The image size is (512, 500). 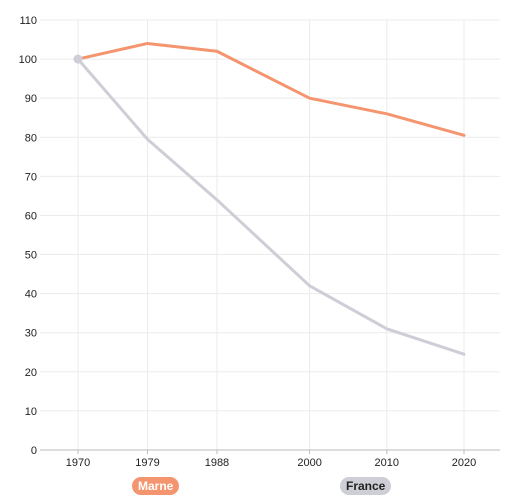 I want to click on x-tick-label: 1988, so click(x=217, y=463).